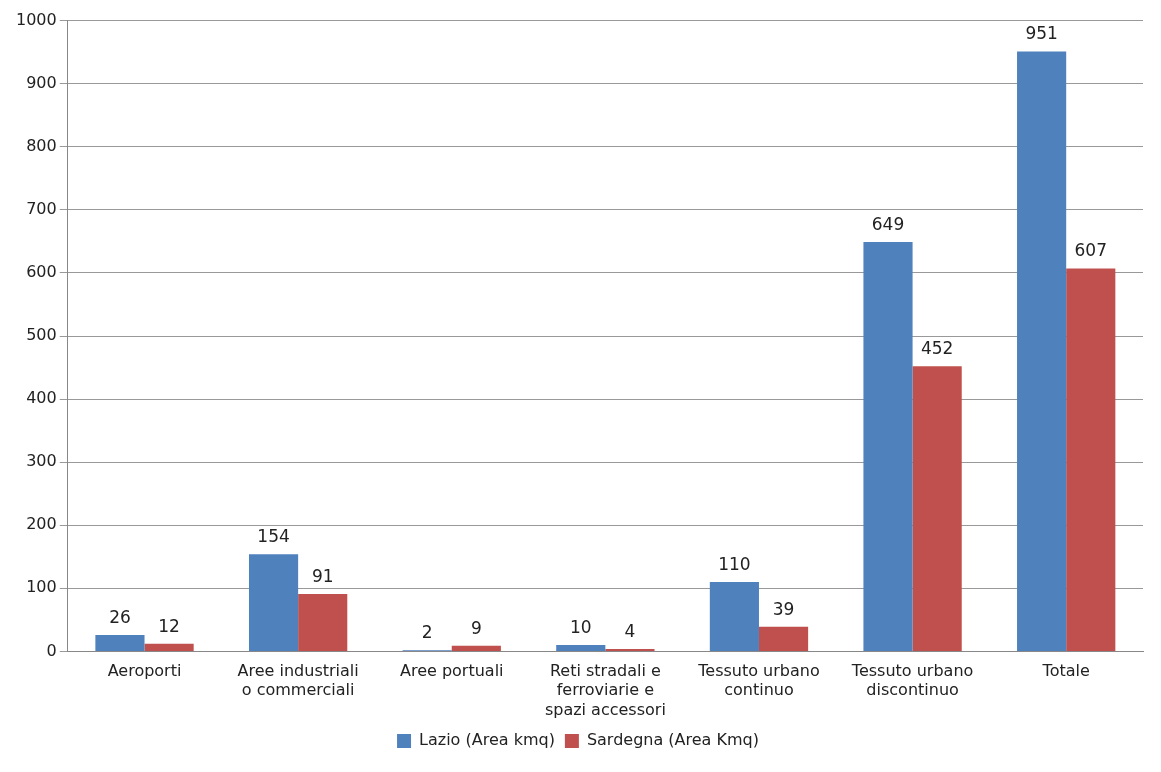 The image size is (1161, 772). What do you see at coordinates (427, 632) in the screenshot?
I see `data-label: 2` at bounding box center [427, 632].